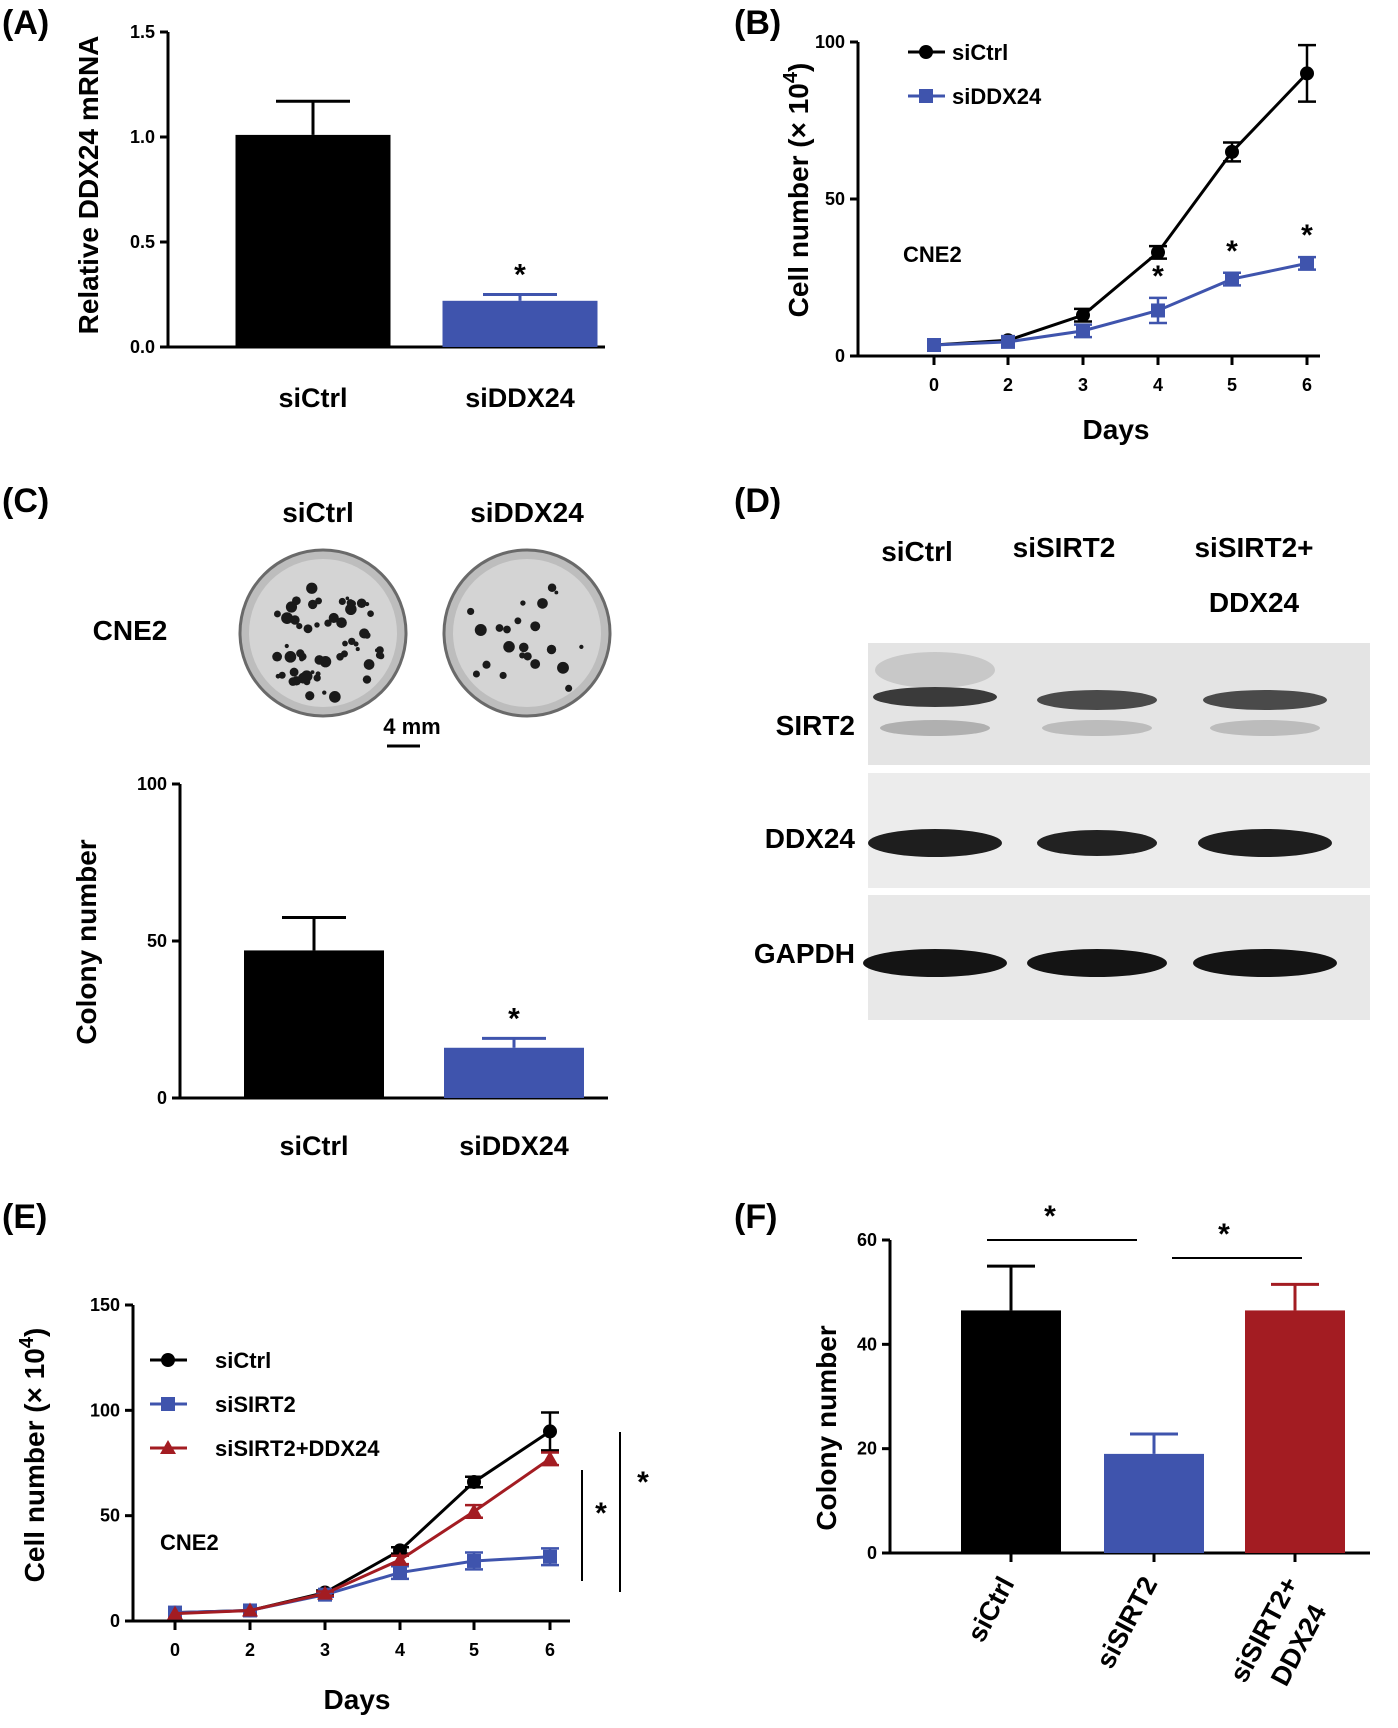 The image size is (1398, 1728). I want to click on panel-f-bars, so click(1153, 1408).